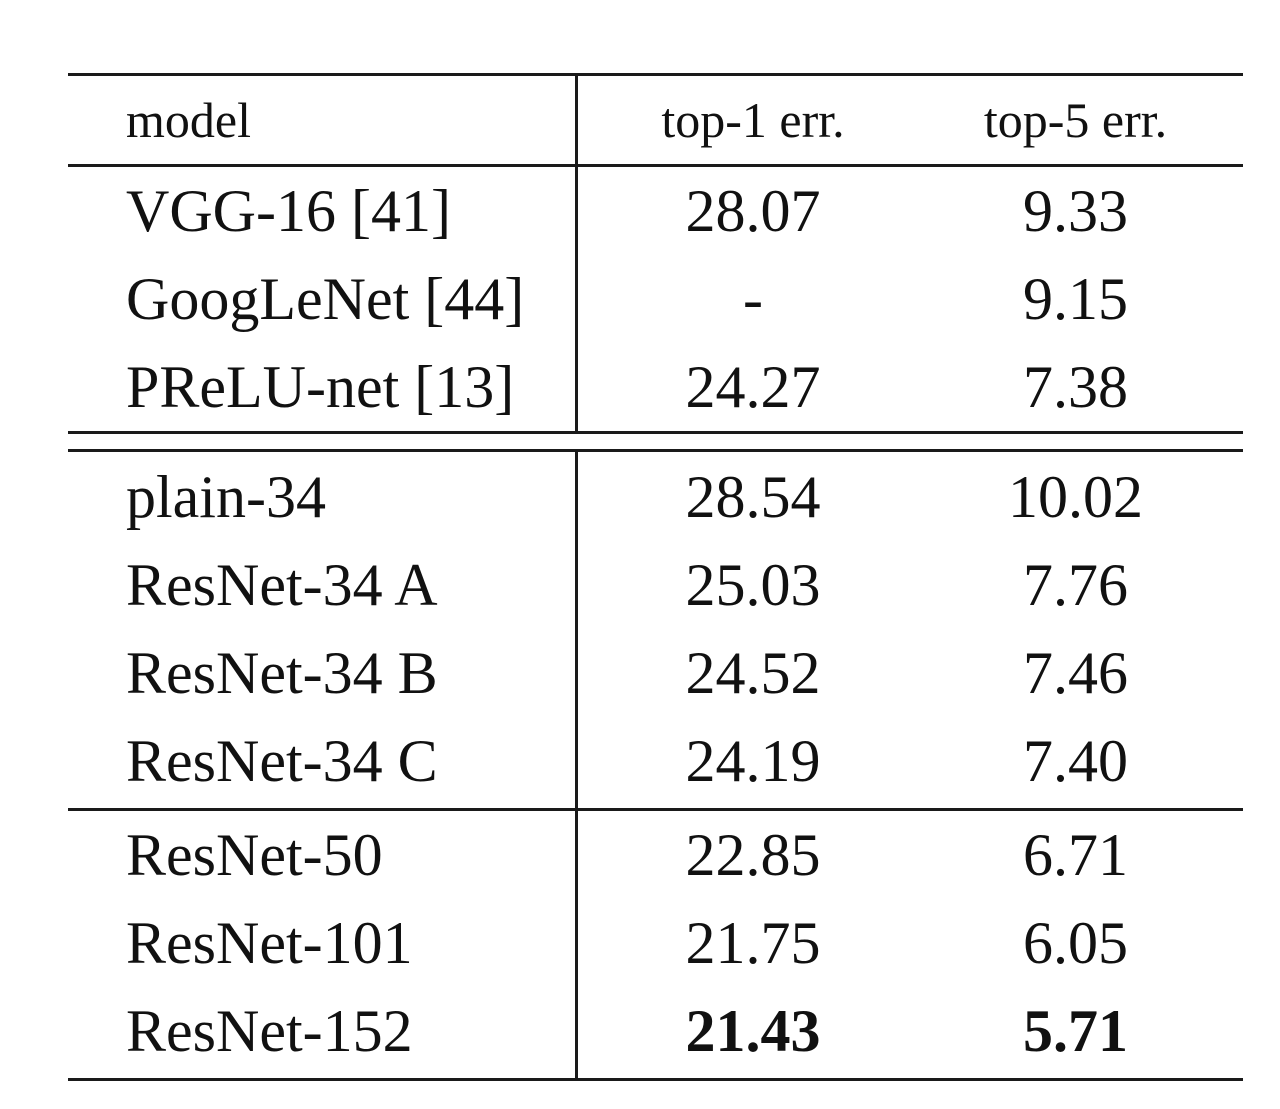 The image size is (1280, 1109). What do you see at coordinates (1075, 120) in the screenshot?
I see `header-top5-err: top-5 err.` at bounding box center [1075, 120].